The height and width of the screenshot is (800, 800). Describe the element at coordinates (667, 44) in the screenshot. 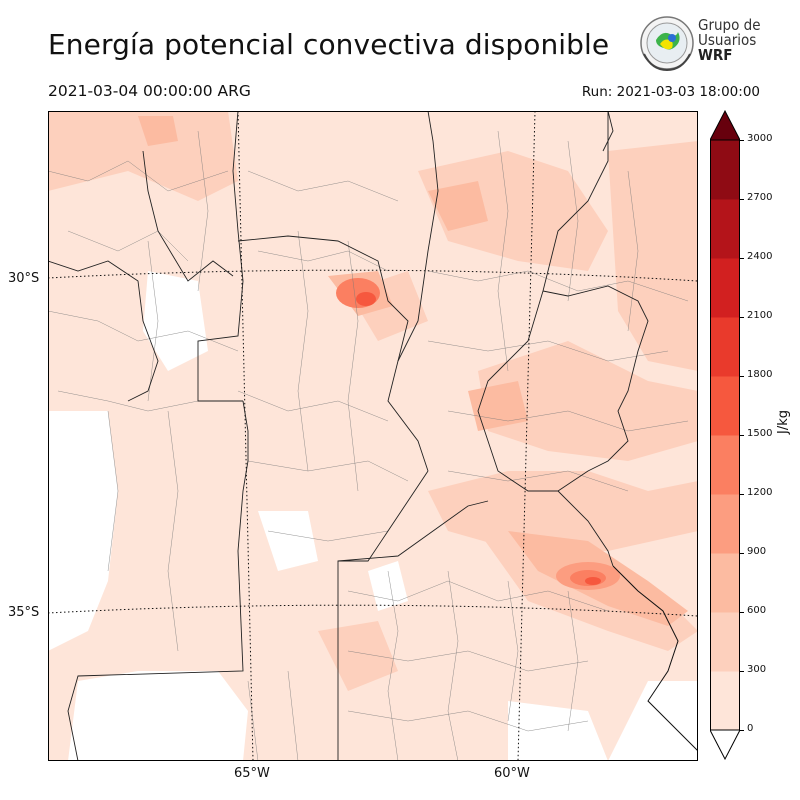

I see `globe-seal-icon` at that location.